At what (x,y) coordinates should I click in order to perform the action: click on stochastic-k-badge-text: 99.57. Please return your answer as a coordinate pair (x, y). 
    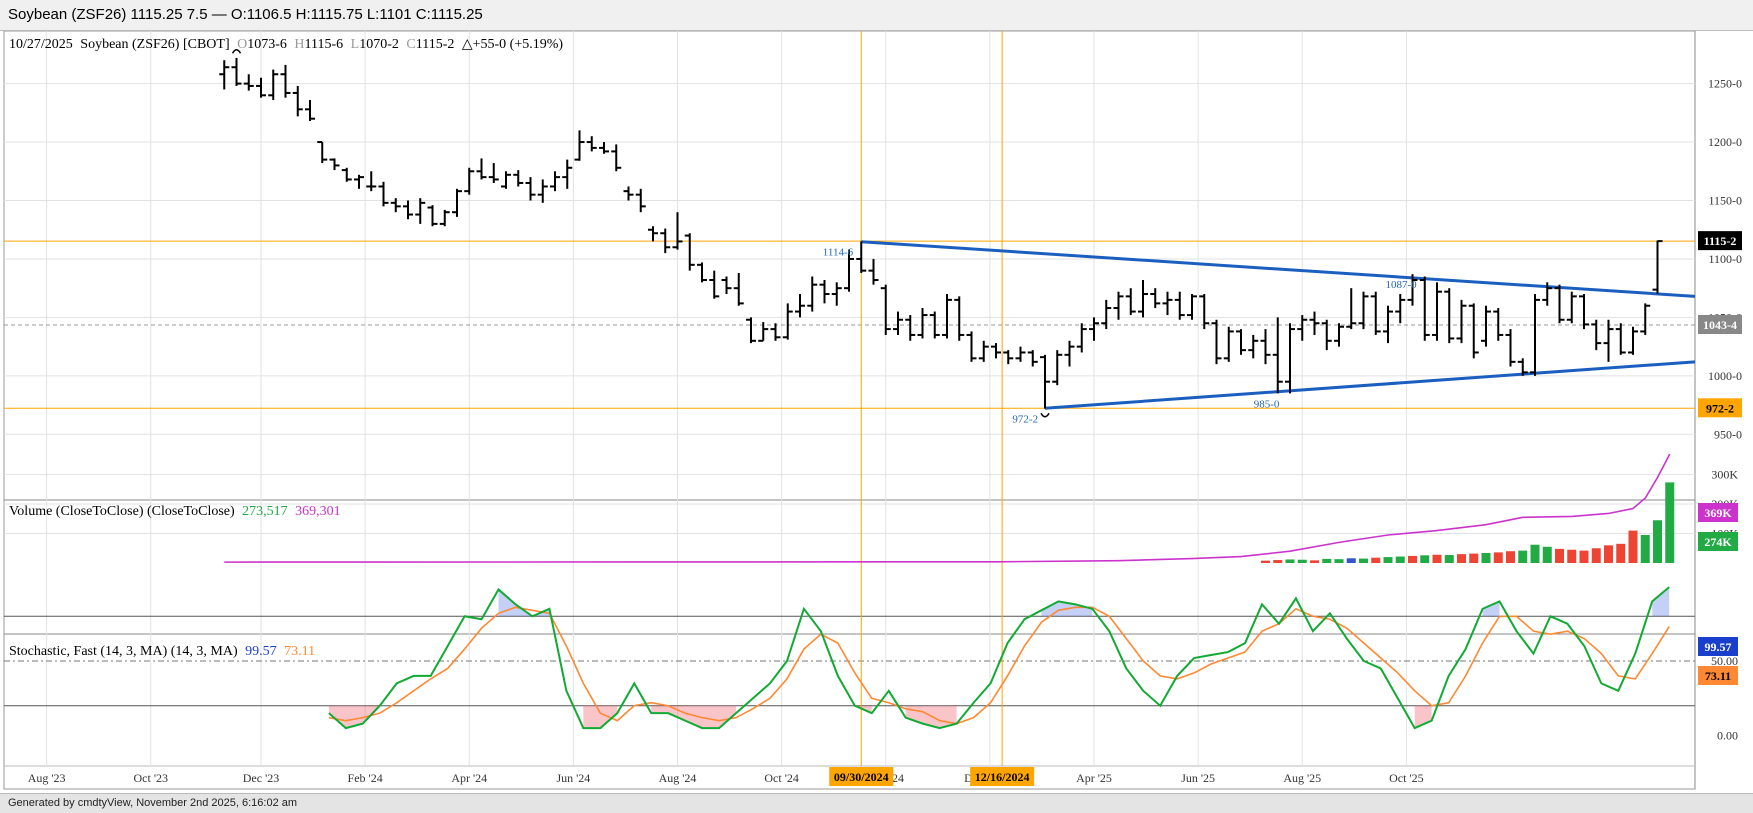
    Looking at the image, I should click on (1718, 647).